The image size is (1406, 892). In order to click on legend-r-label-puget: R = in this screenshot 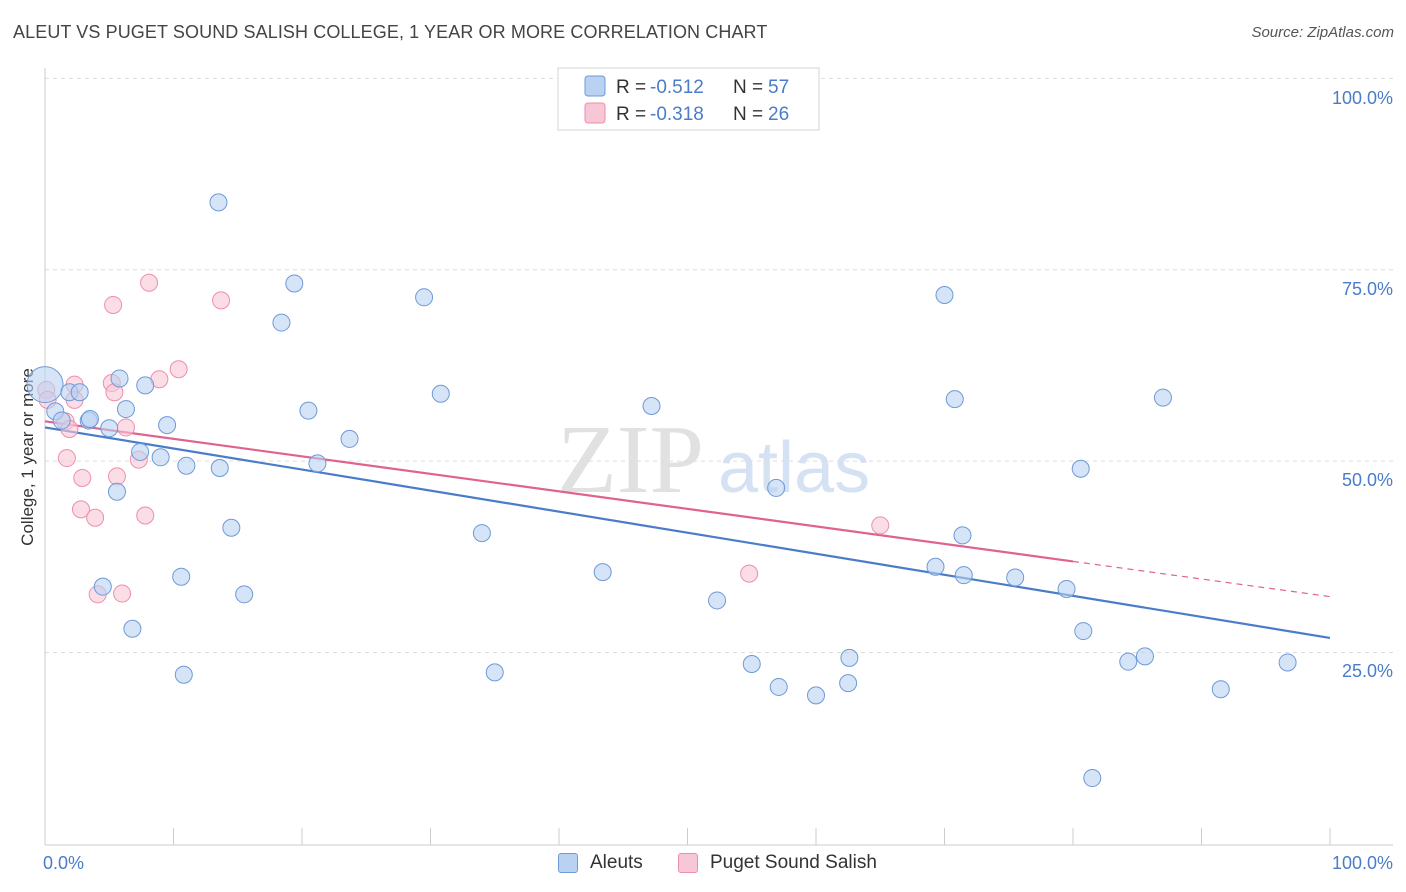, I will do `click(631, 114)`.